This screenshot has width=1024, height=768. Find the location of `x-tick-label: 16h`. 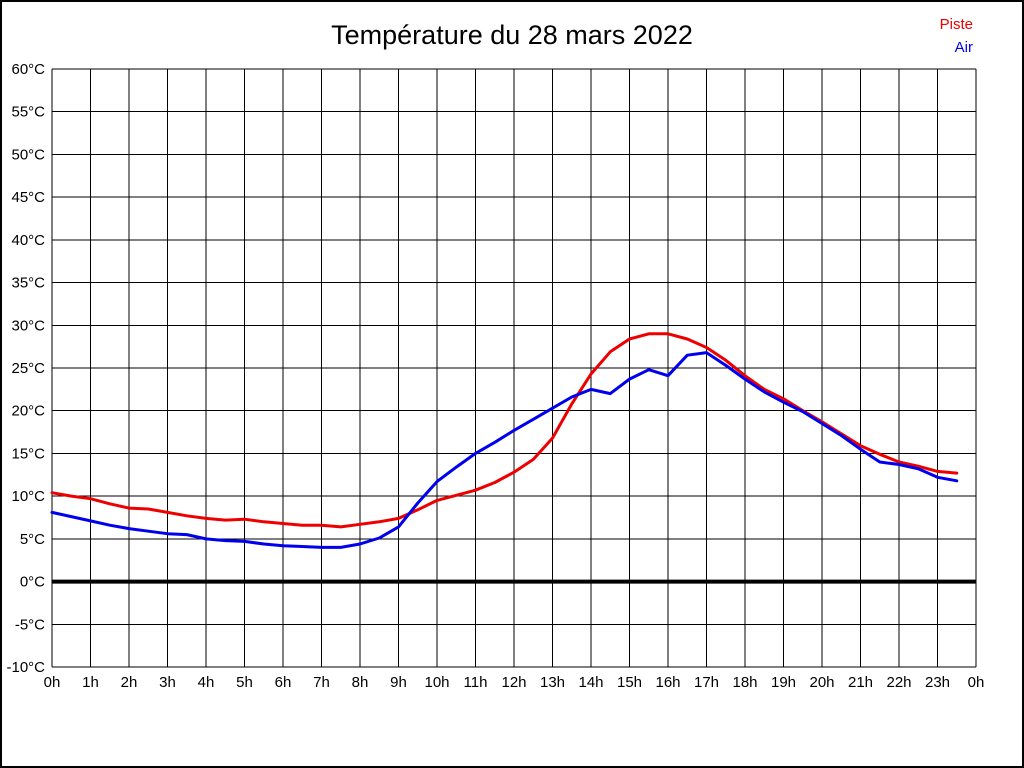

x-tick-label: 16h is located at coordinates (667, 682).